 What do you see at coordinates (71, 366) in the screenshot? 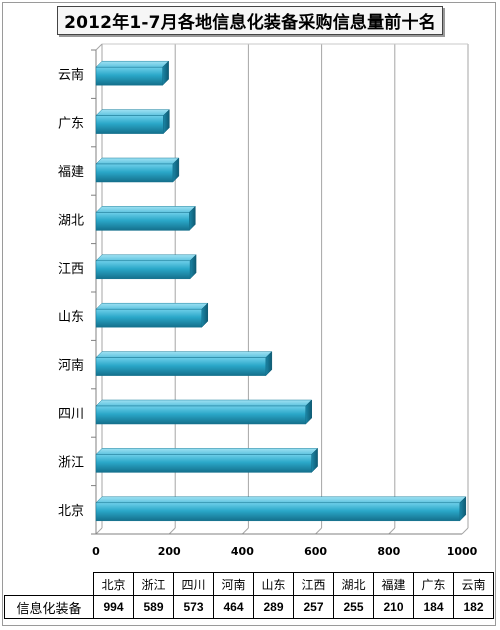
I see `y-label-河南: 河南` at bounding box center [71, 366].